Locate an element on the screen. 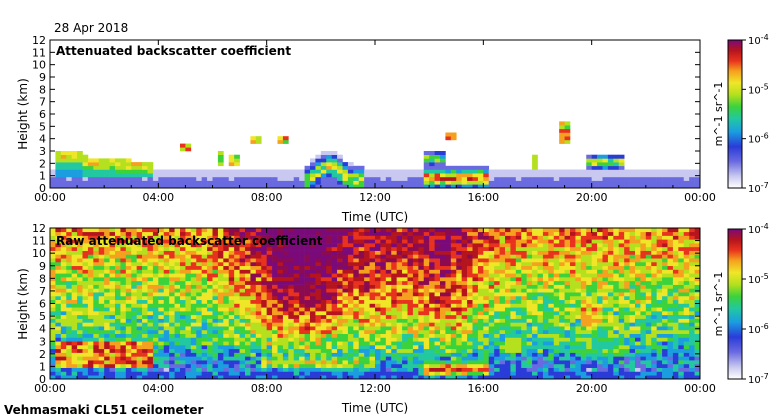 The height and width of the screenshot is (420, 780). colorbar is located at coordinates (735, 114).